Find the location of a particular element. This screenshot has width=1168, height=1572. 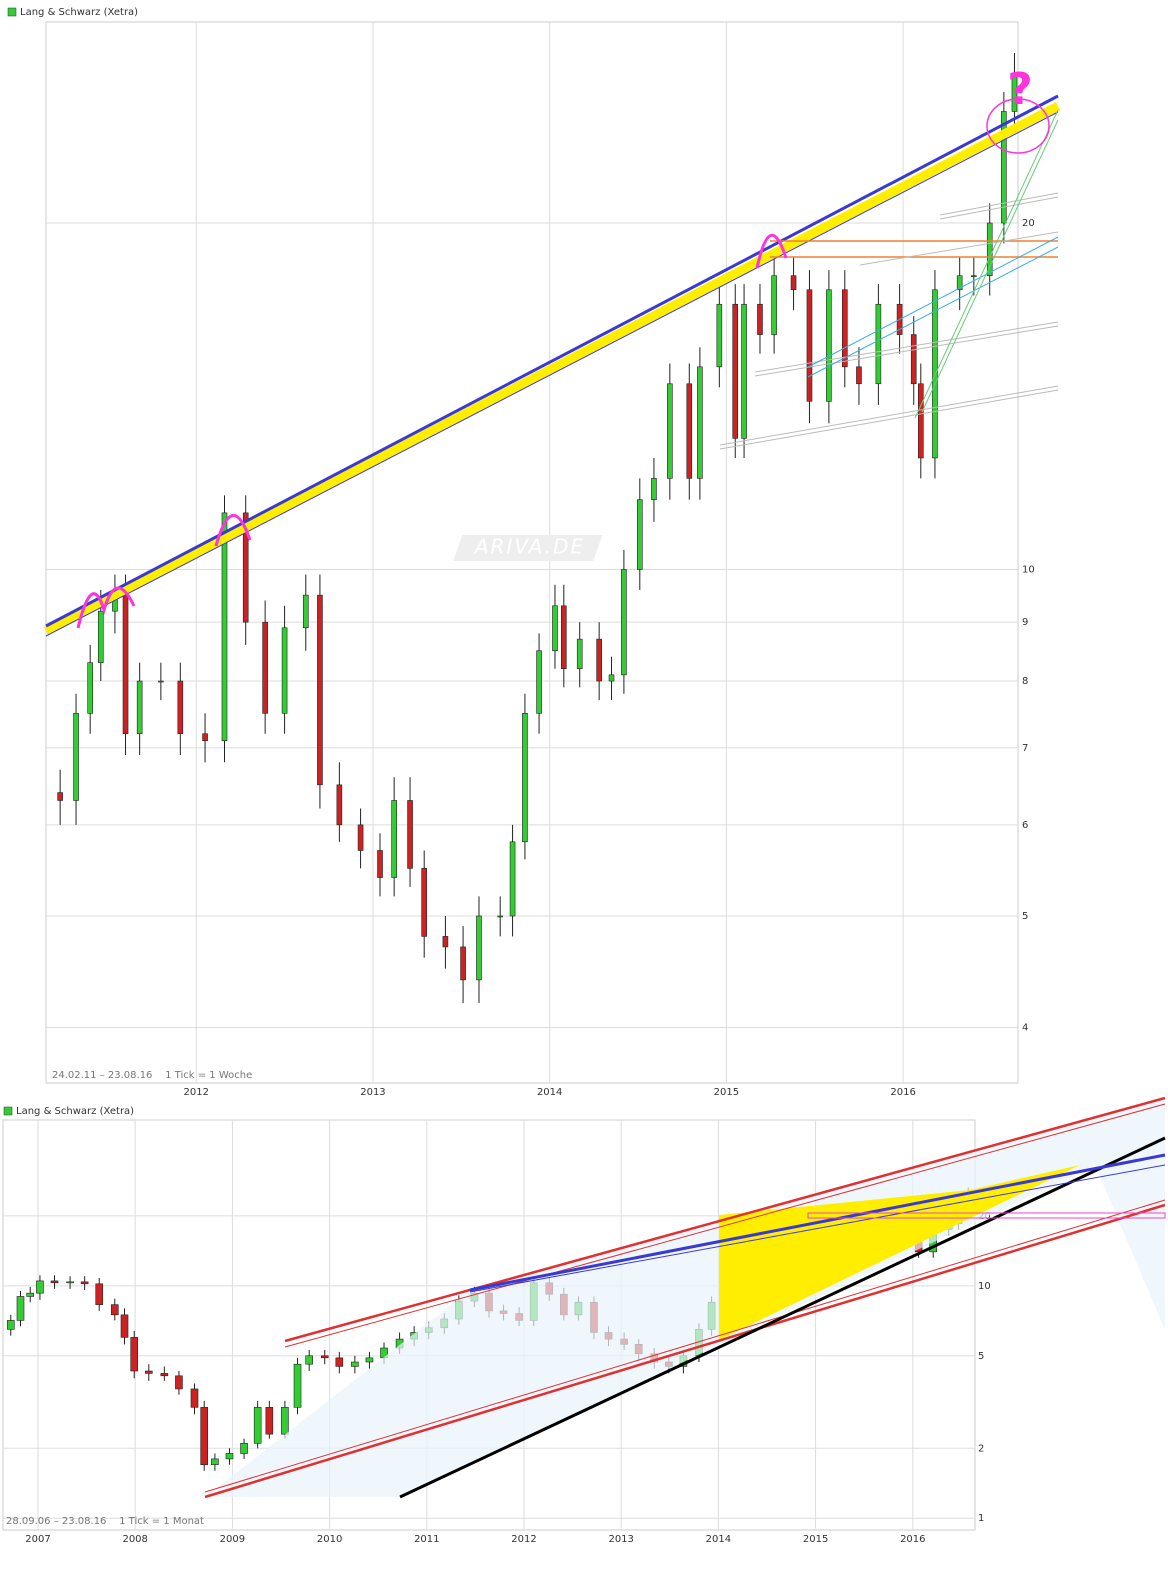

highlight-circle is located at coordinates (1018, 126).